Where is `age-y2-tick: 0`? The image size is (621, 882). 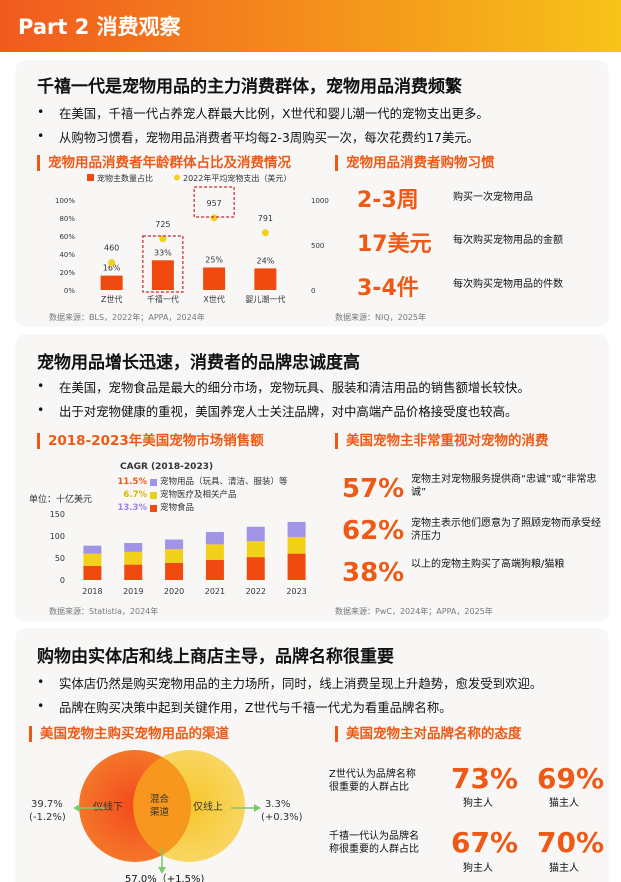 age-y2-tick: 0 is located at coordinates (313, 291).